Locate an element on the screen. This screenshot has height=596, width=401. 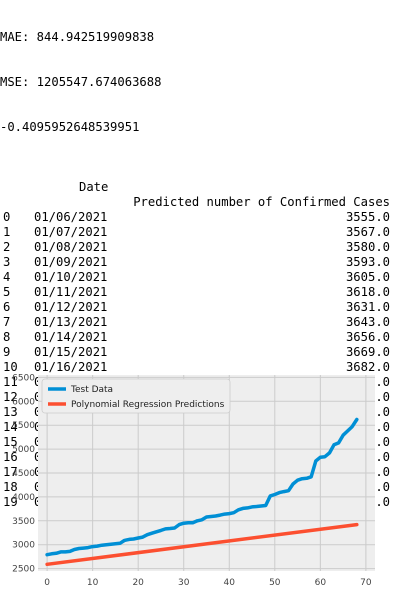
table-row: 8 01/14/2021 3656.0 is located at coordinates (200, 337).